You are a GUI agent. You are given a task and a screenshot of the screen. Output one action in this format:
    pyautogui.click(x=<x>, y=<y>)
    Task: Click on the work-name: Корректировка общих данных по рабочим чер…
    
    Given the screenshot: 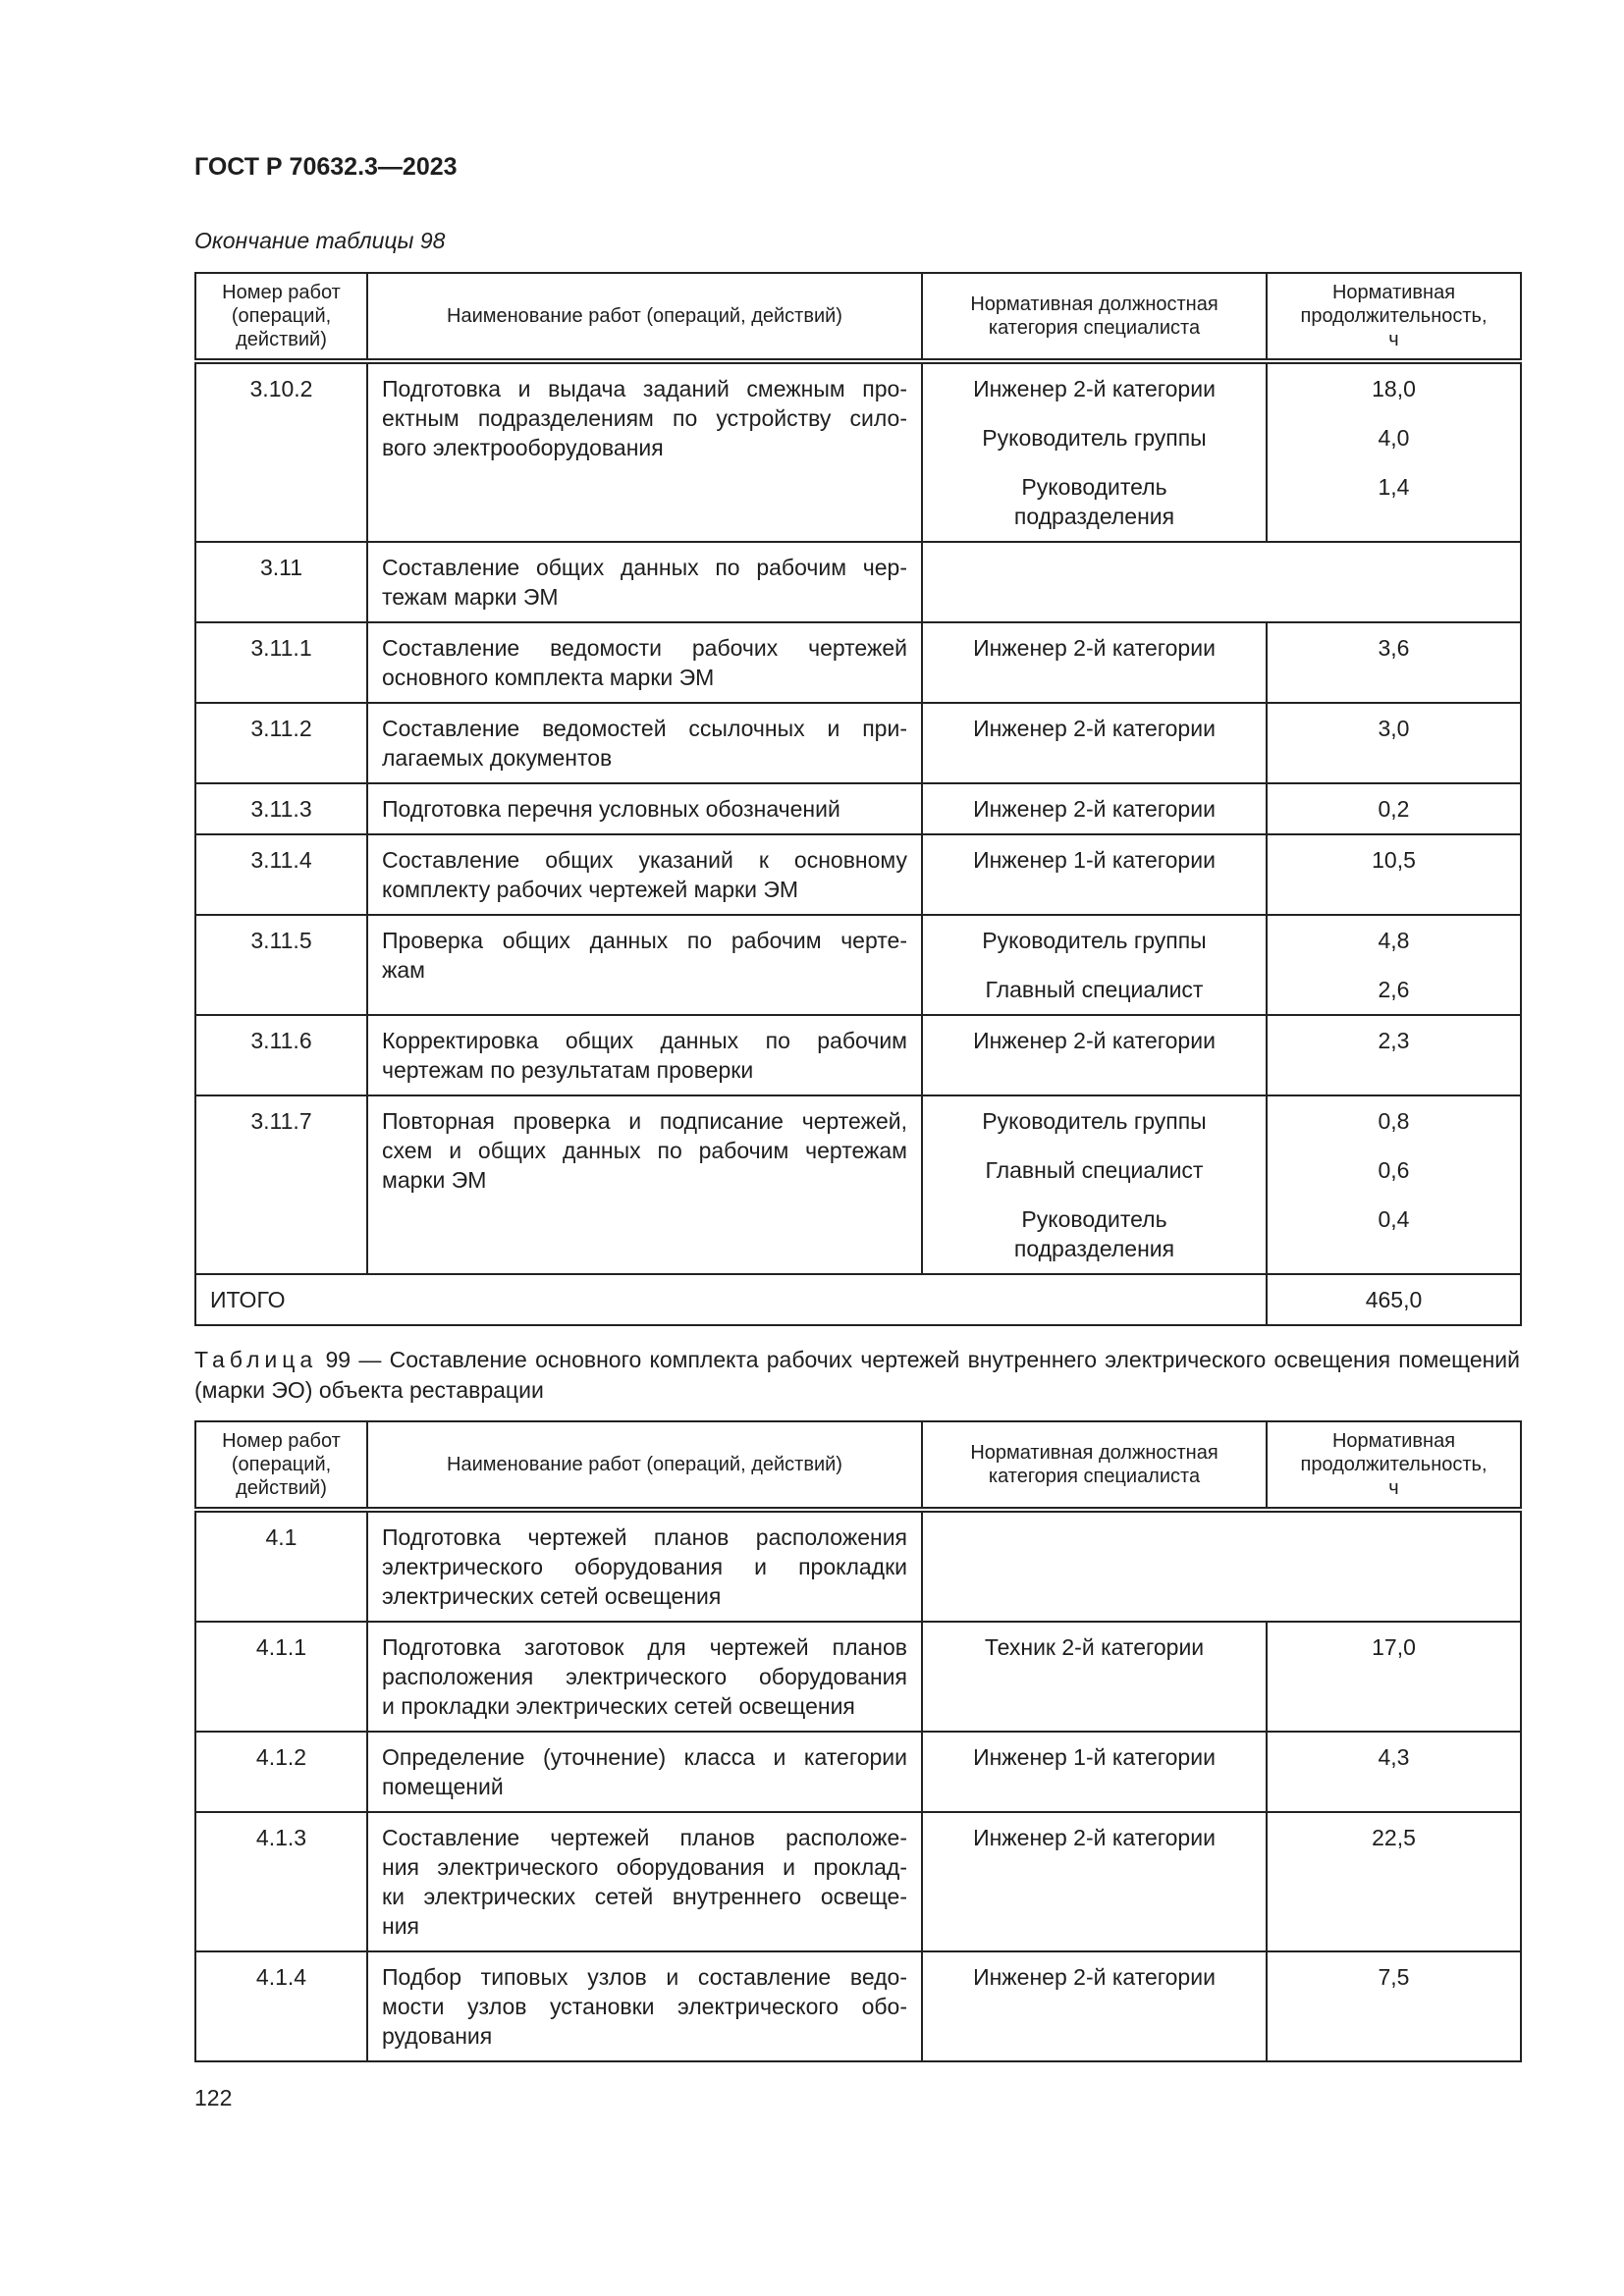 What is the action you would take?
    pyautogui.click(x=644, y=1055)
    